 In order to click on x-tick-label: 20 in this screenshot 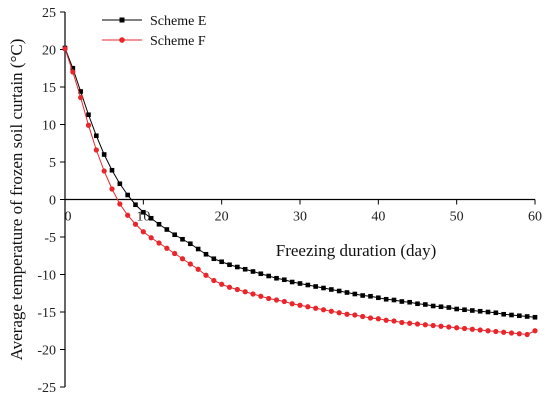, I will do `click(222, 217)`.